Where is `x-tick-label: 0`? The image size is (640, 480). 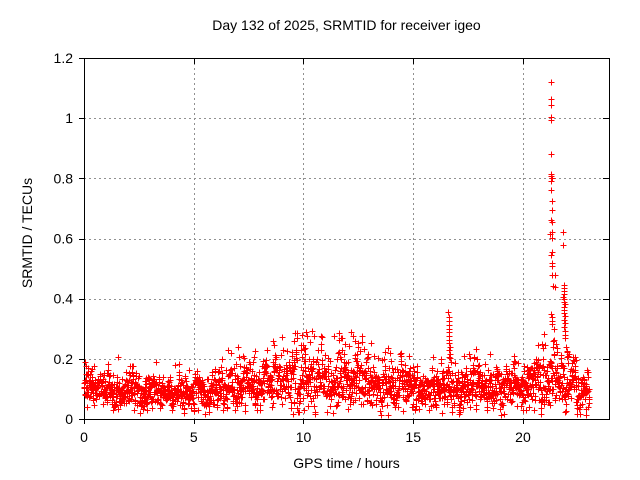
x-tick-label: 0 is located at coordinates (84, 437).